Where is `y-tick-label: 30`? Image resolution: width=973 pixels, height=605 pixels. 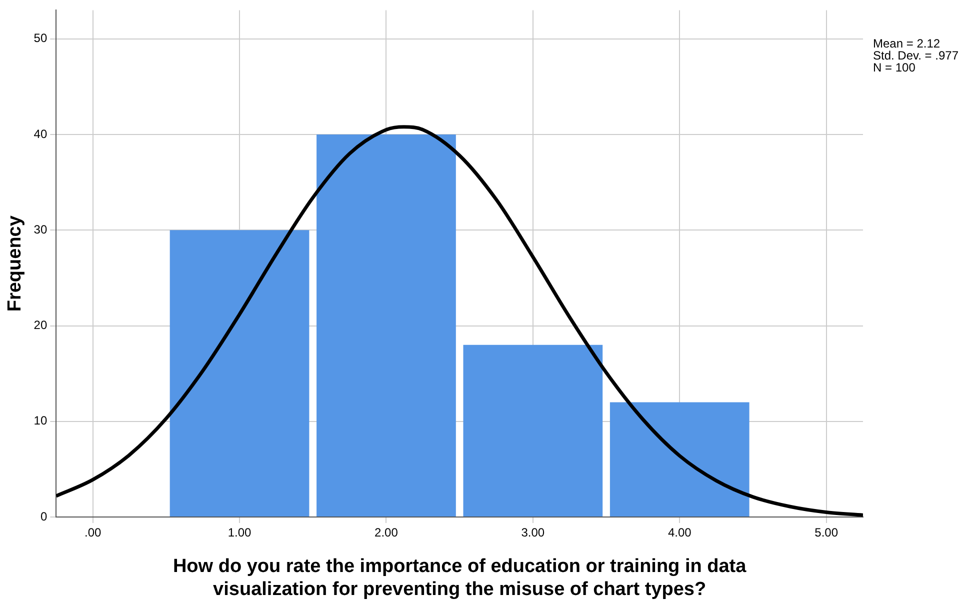 y-tick-label: 30 is located at coordinates (41, 229).